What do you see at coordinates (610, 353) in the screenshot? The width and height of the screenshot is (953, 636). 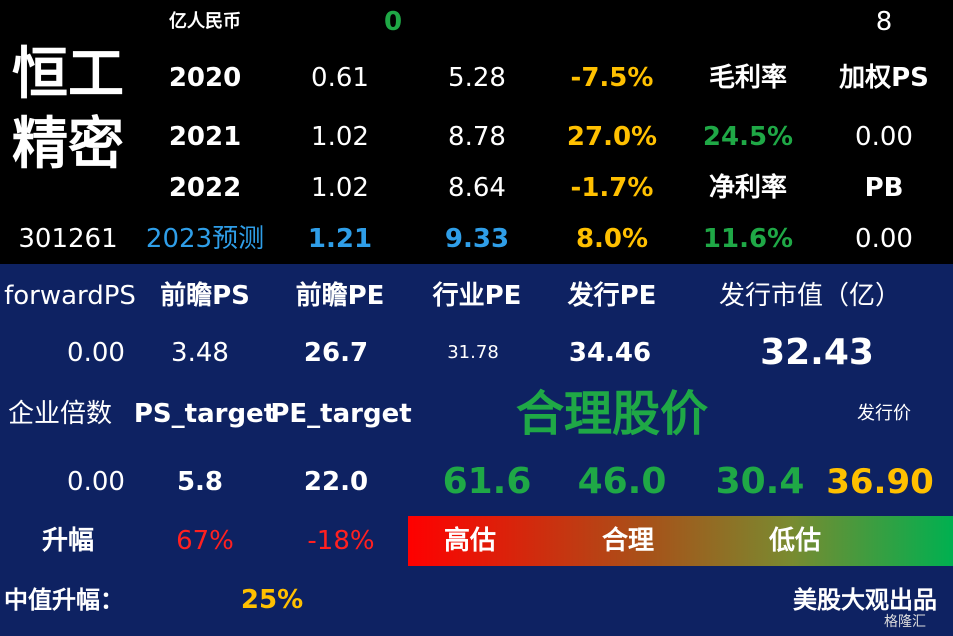 I see `cell: 34.46` at bounding box center [610, 353].